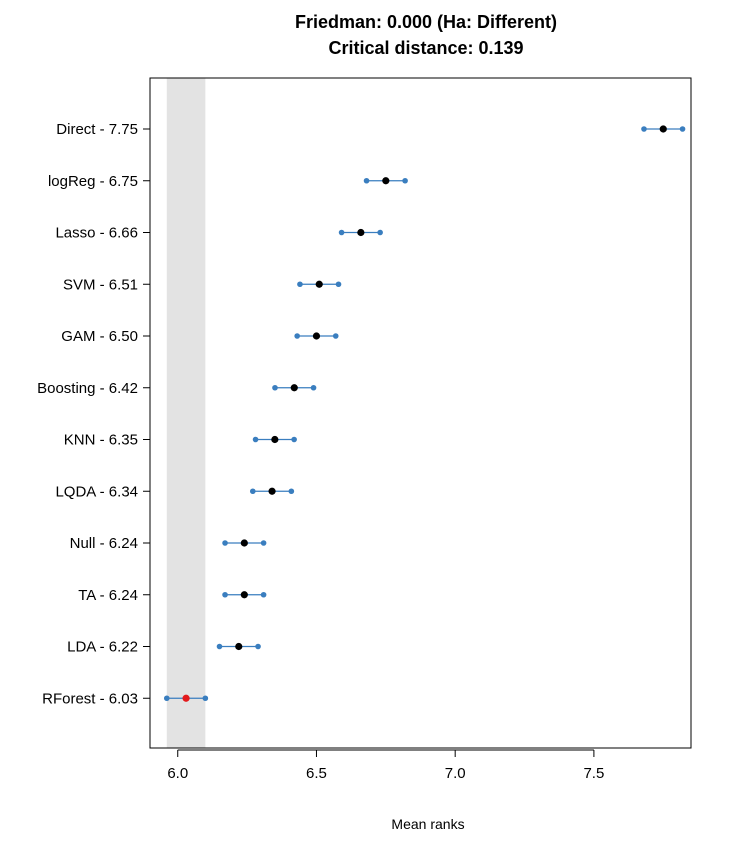 The height and width of the screenshot is (843, 734). What do you see at coordinates (96, 491) in the screenshot?
I see `y-tick-label: LQDA - 6.34` at bounding box center [96, 491].